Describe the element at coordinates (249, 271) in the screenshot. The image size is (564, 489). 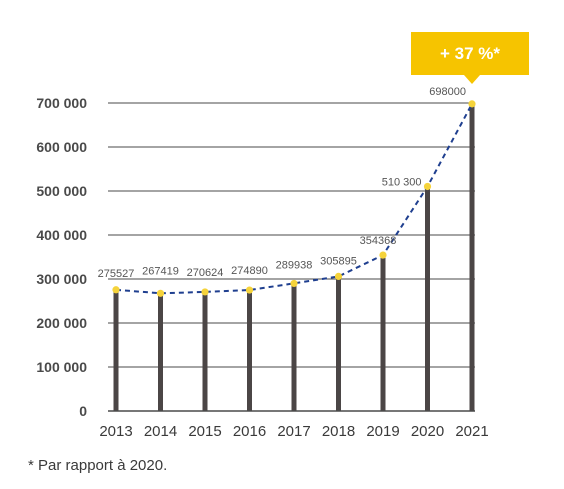
I see `data-label: 274890` at that location.